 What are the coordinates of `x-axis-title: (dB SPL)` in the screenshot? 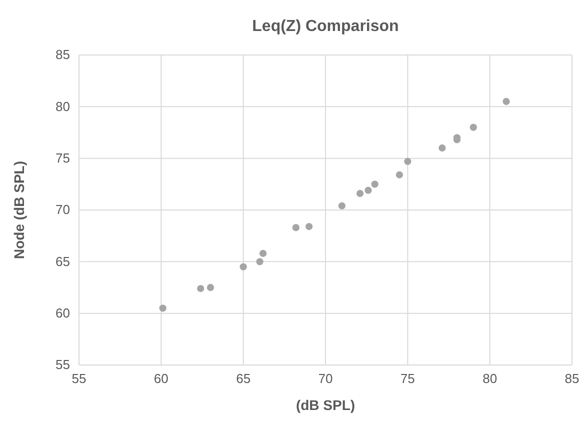 It's located at (326, 405).